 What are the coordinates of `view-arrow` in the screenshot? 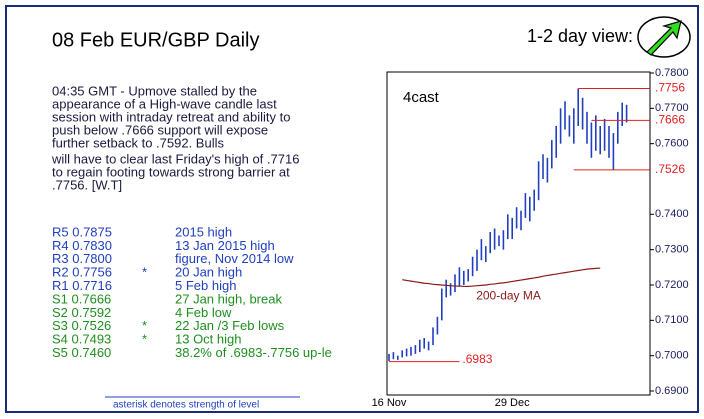 It's located at (664, 37).